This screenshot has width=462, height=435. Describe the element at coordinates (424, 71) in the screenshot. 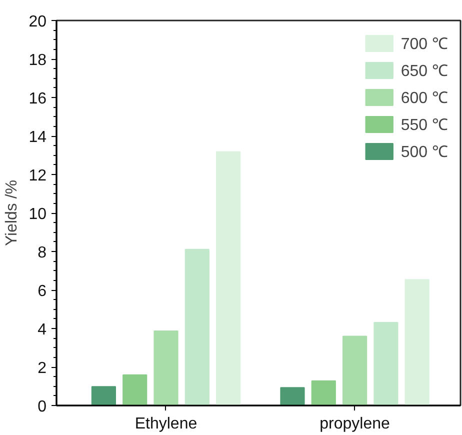

I see `legend-label: 650 ℃` at that location.